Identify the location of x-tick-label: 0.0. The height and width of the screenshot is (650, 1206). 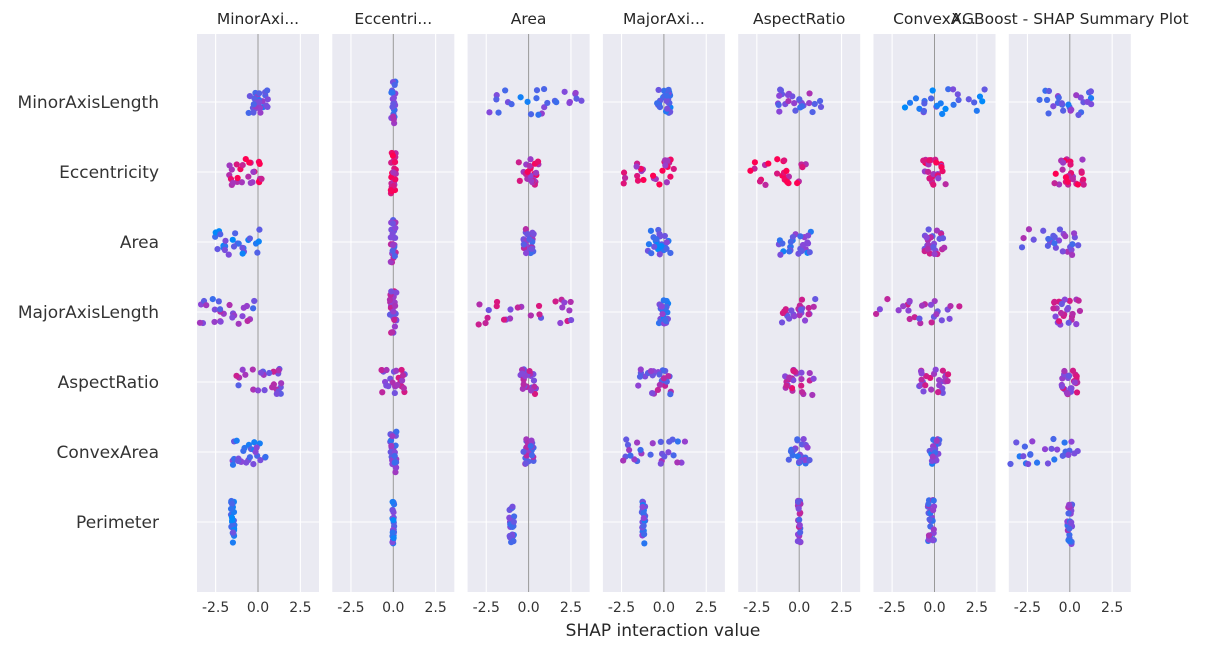
(528, 608).